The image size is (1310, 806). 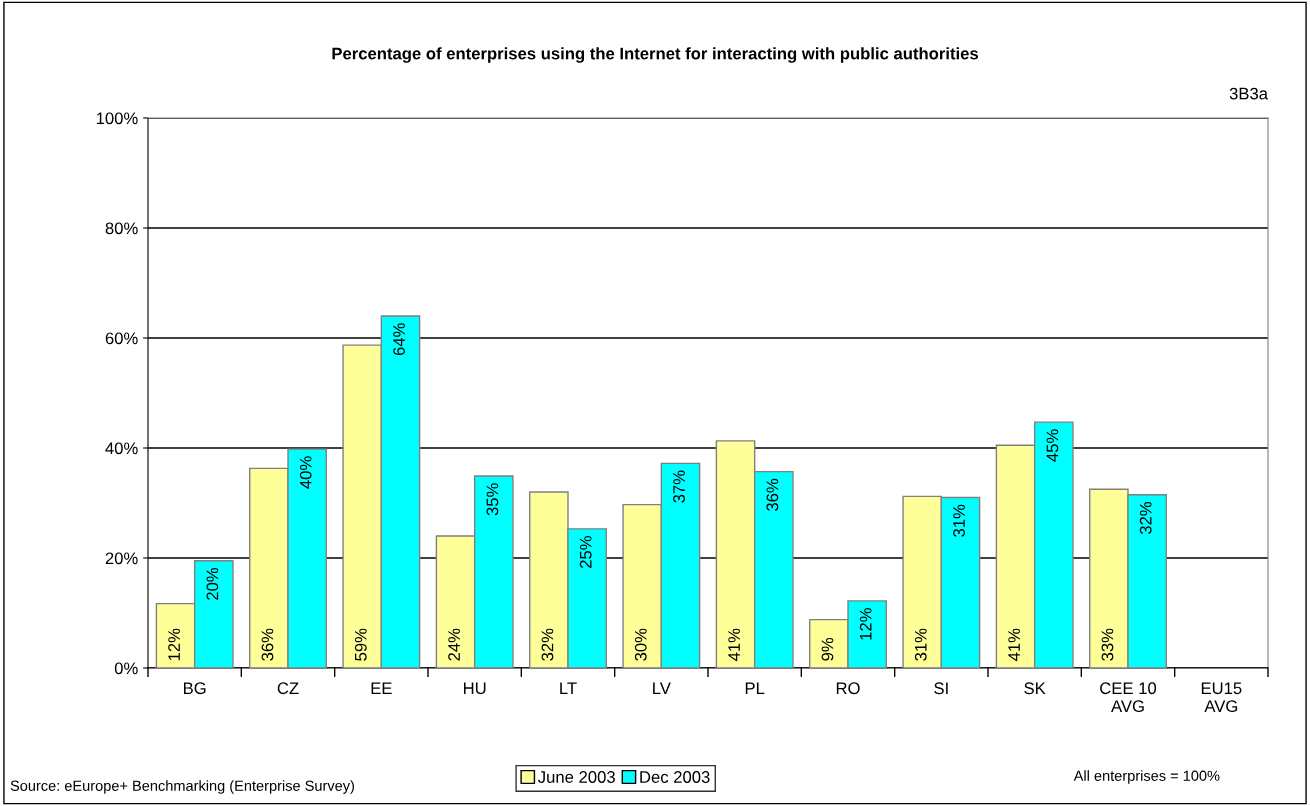 I want to click on source-note: Source: eEurope+ Benchmarking (Enterprise Survey), so click(x=182, y=787).